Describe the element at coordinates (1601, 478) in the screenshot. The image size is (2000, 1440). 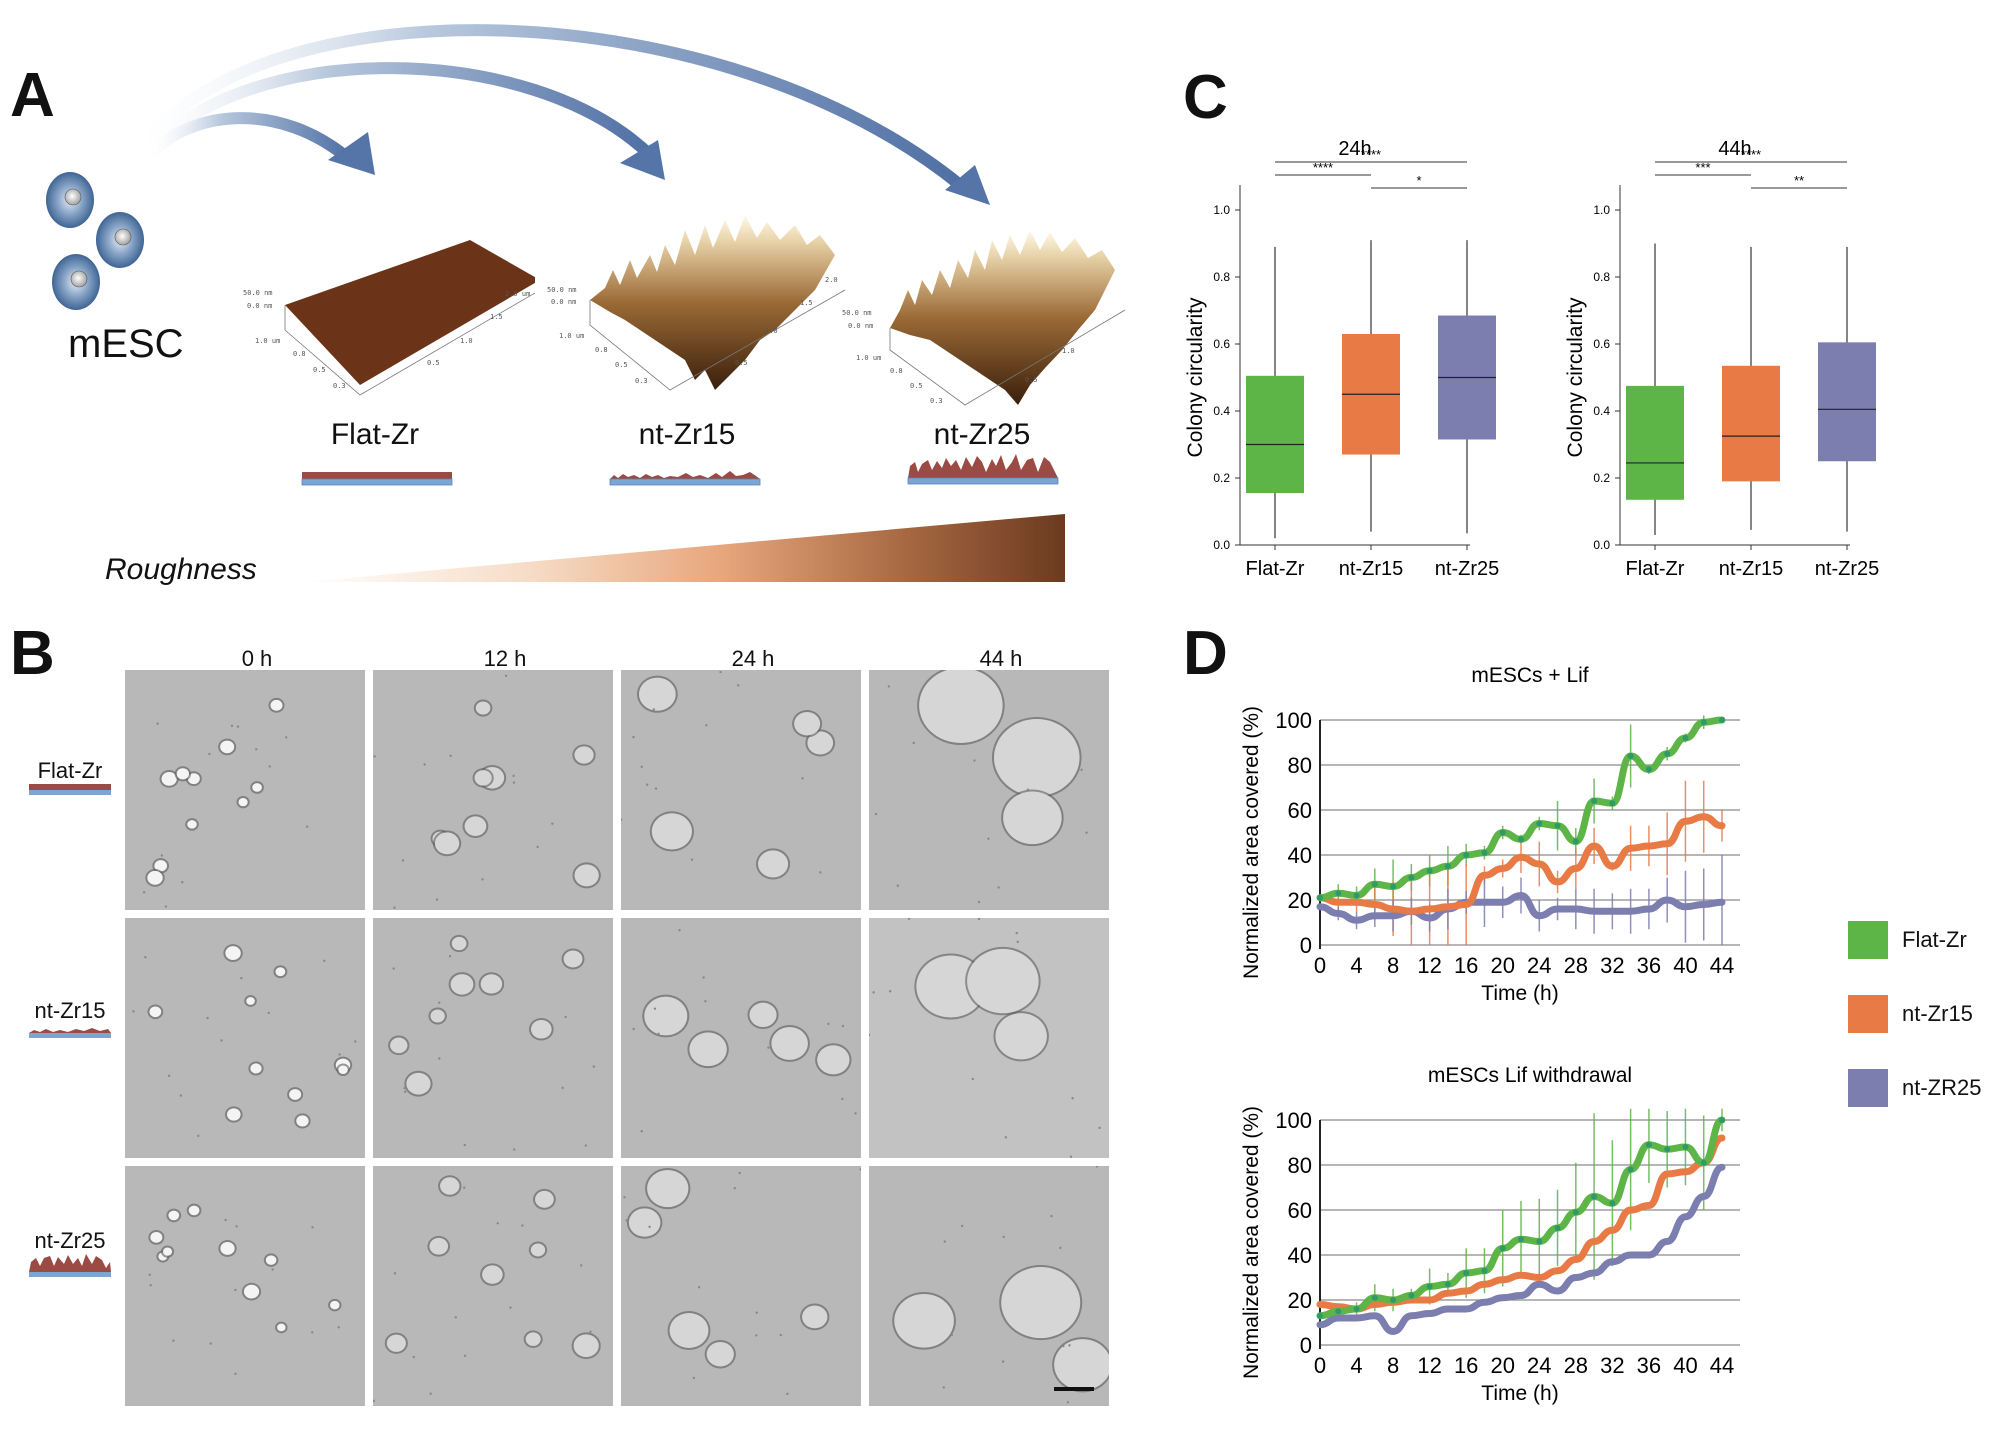
I see `y-tick-label: 0.2` at that location.